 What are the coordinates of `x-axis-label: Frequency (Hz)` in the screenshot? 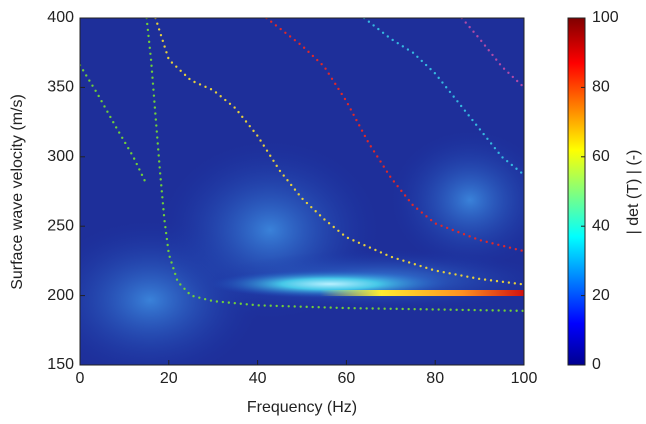 It's located at (302, 407).